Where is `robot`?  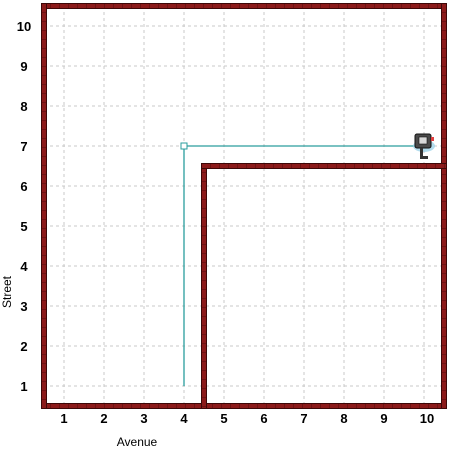
robot is located at coordinates (424, 146).